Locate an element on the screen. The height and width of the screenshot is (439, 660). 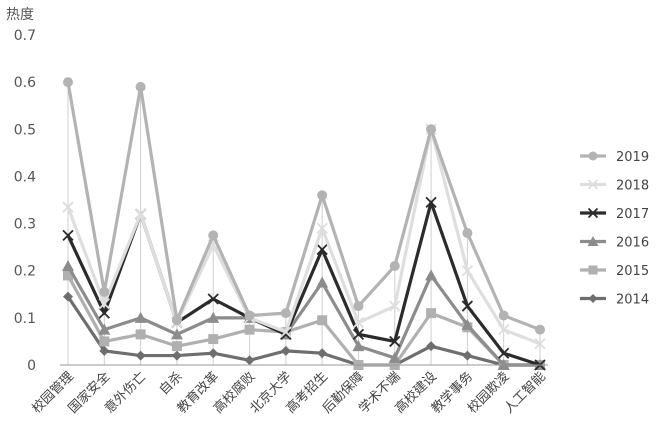
series-line is located at coordinates (303, 331).